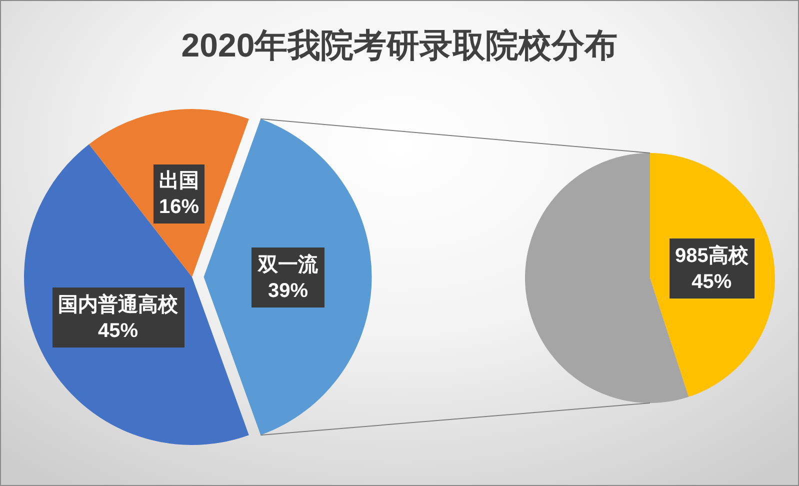 This screenshot has height=486, width=799. Describe the element at coordinates (712, 255) in the screenshot. I see `slice-label: 985高校` at that location.